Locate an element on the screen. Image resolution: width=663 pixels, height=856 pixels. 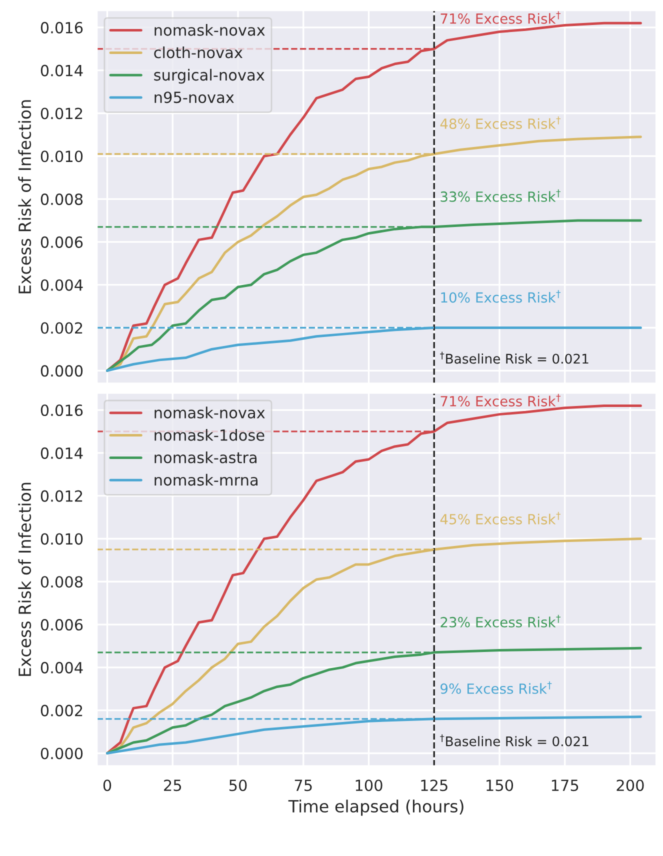
legend-label: surgical-novax is located at coordinates (209, 76).